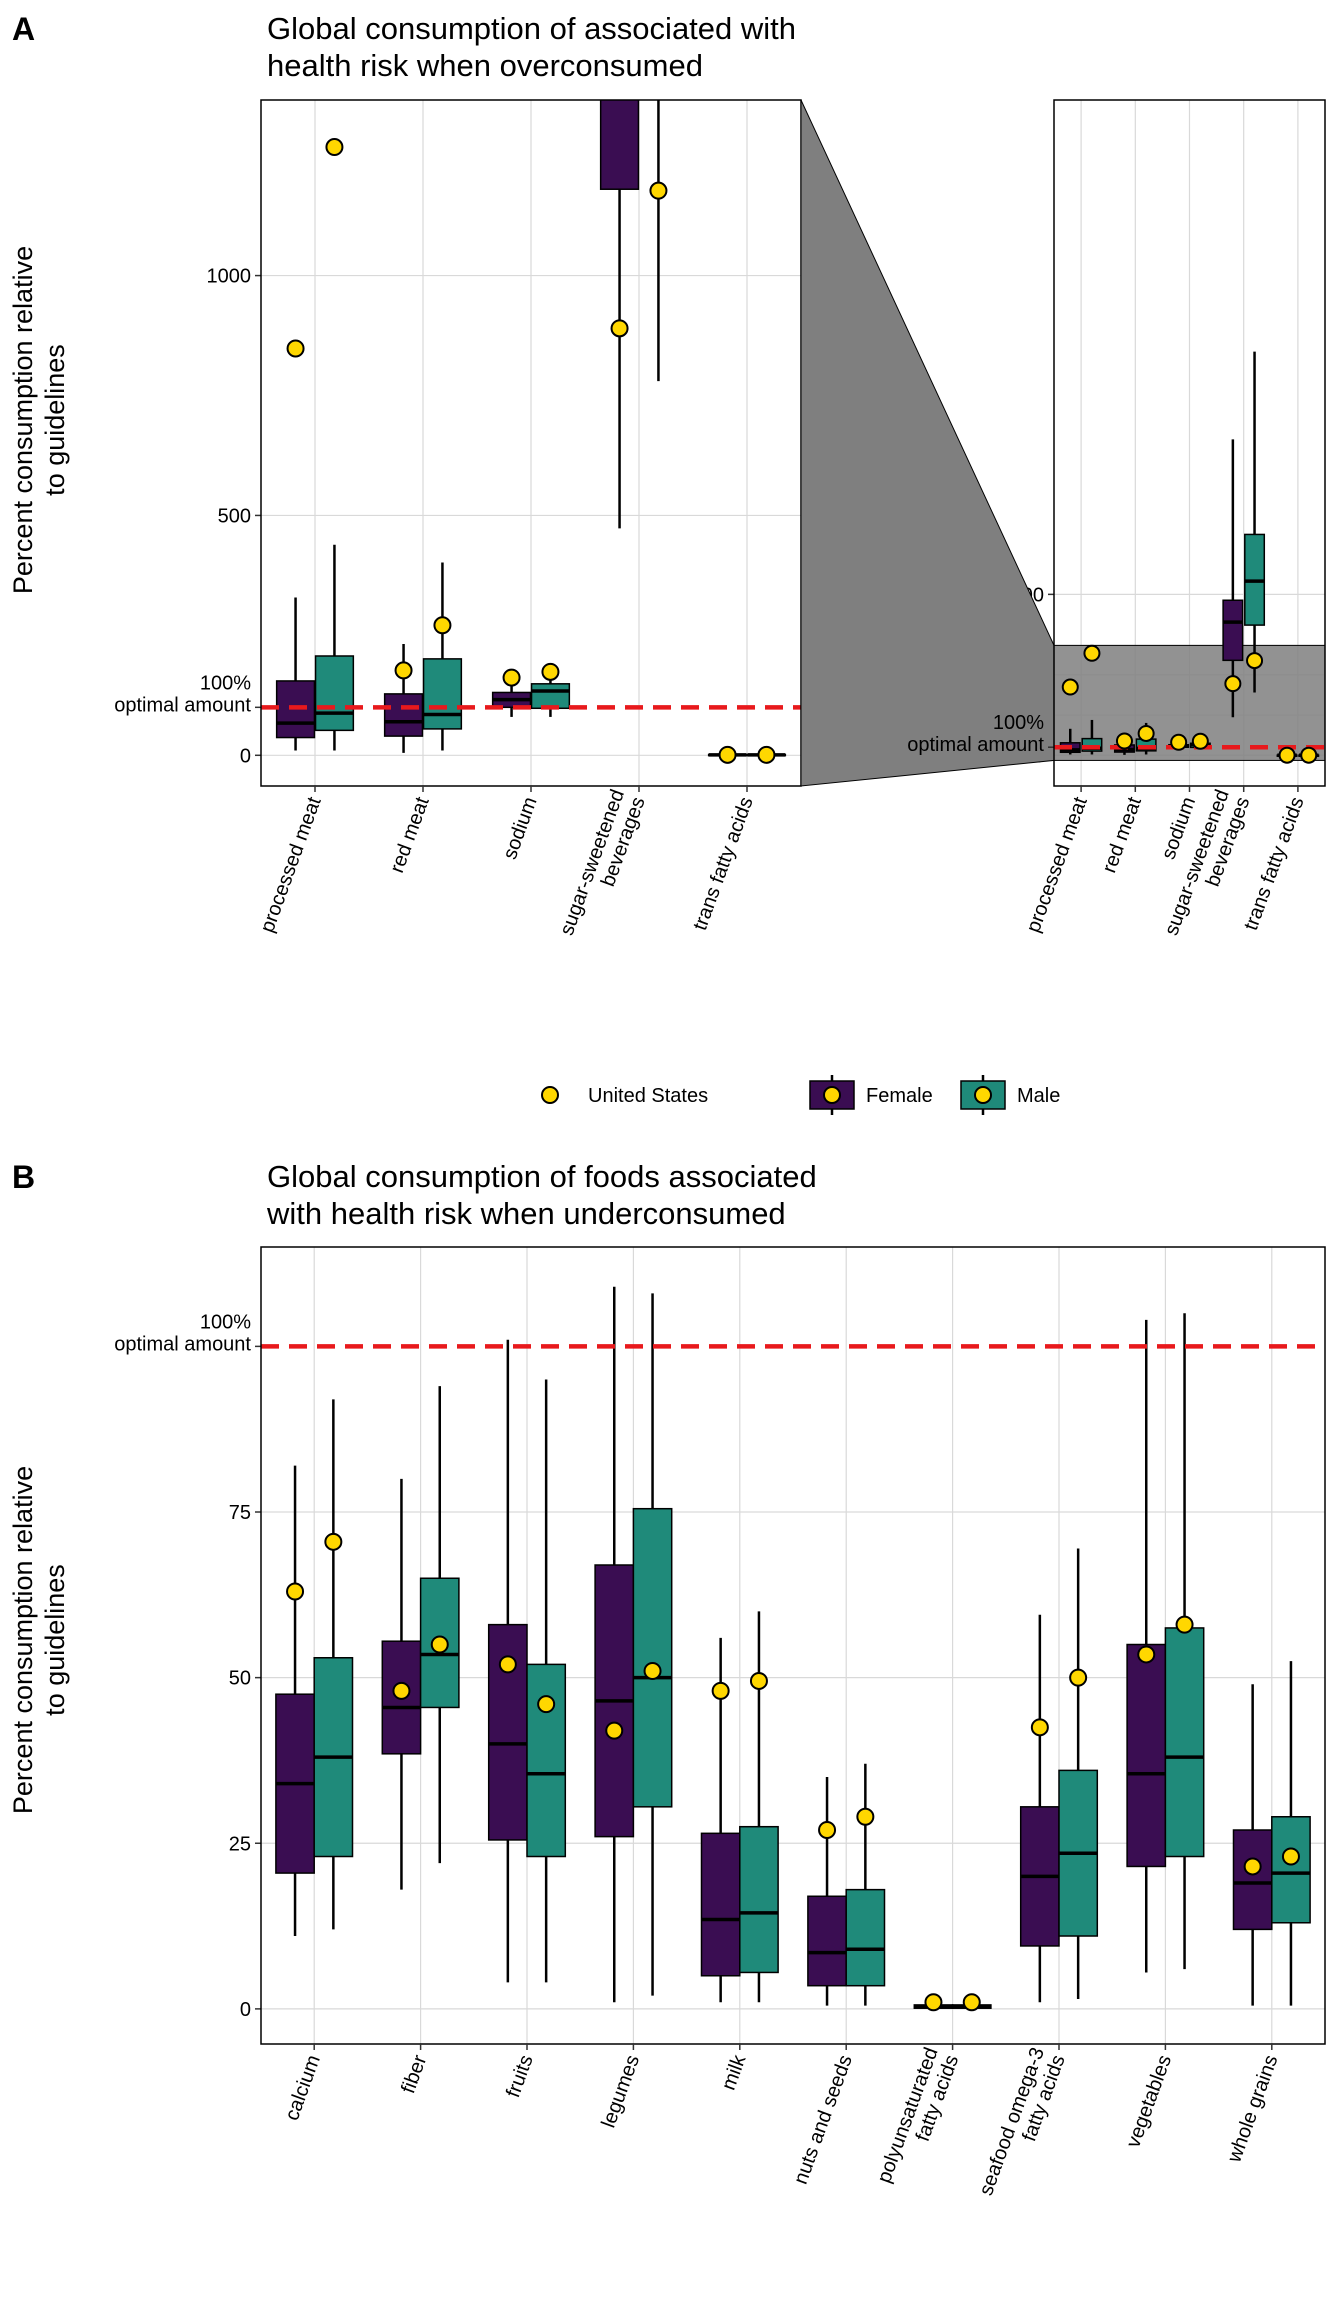 The height and width of the screenshot is (2304, 1344). Describe the element at coordinates (550, 1095) in the screenshot. I see `legend-marker` at that location.